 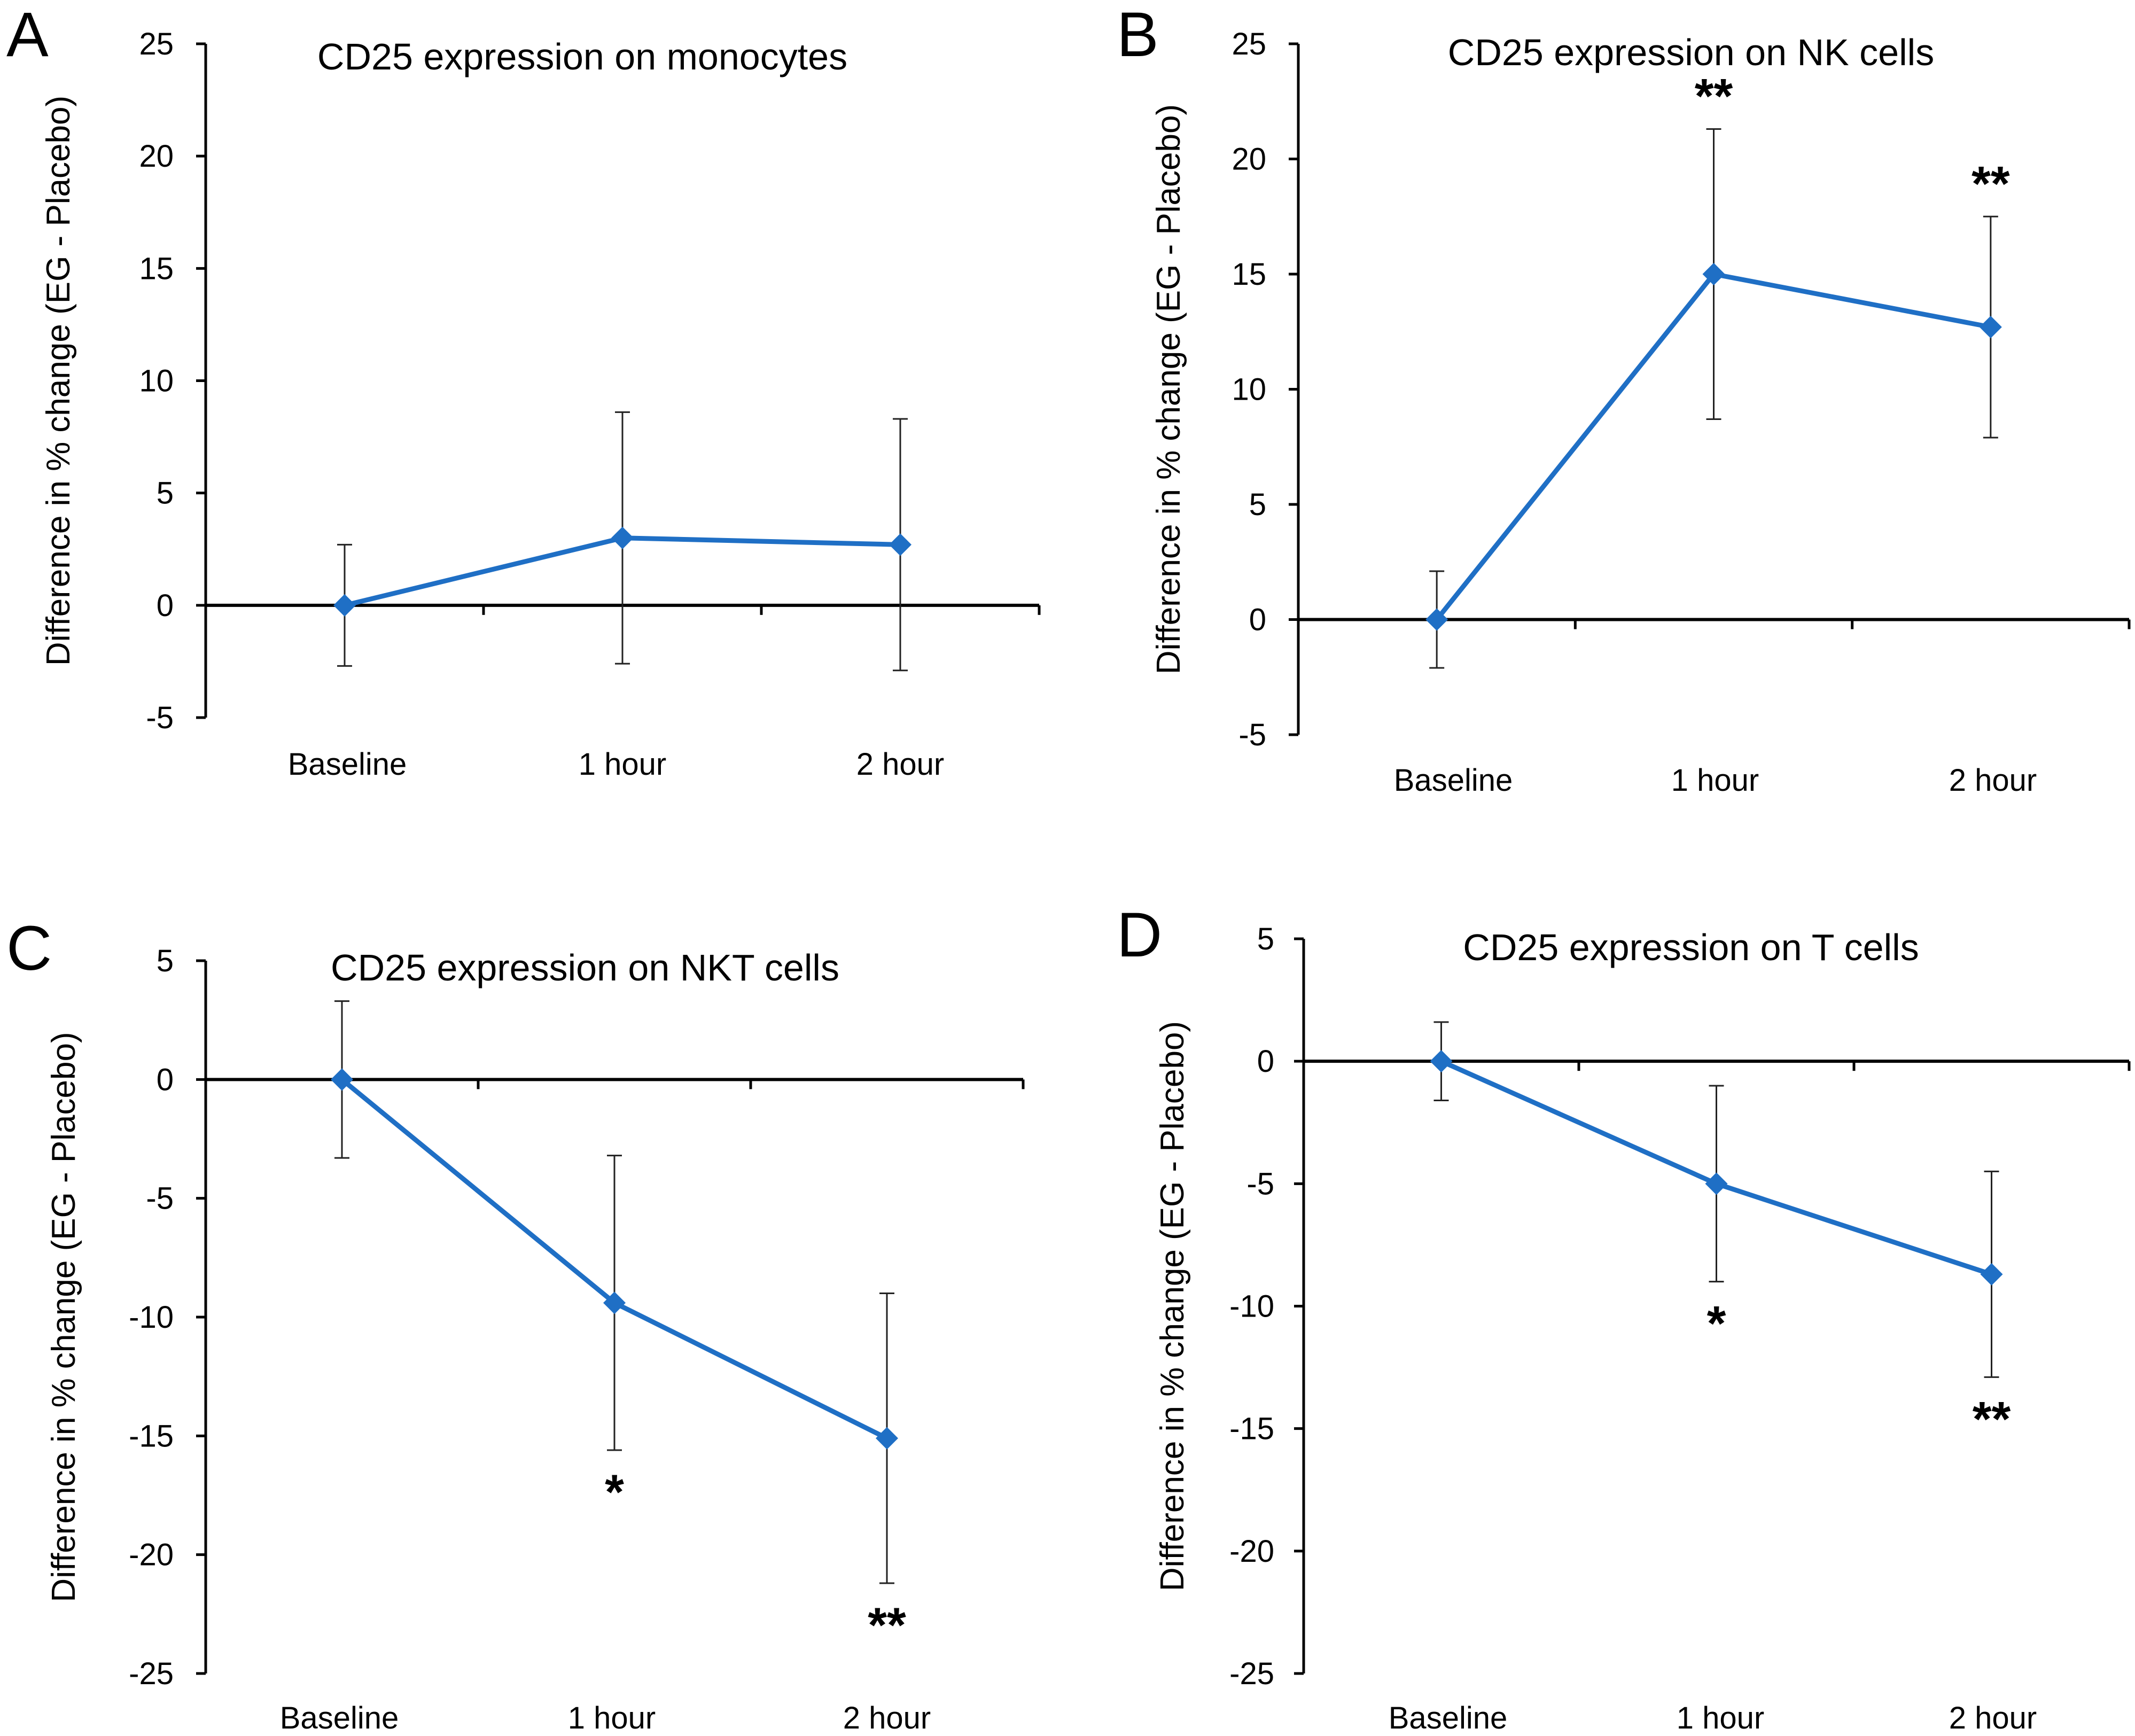 What do you see at coordinates (27, 35) in the screenshot?
I see `panel-letter: A` at bounding box center [27, 35].